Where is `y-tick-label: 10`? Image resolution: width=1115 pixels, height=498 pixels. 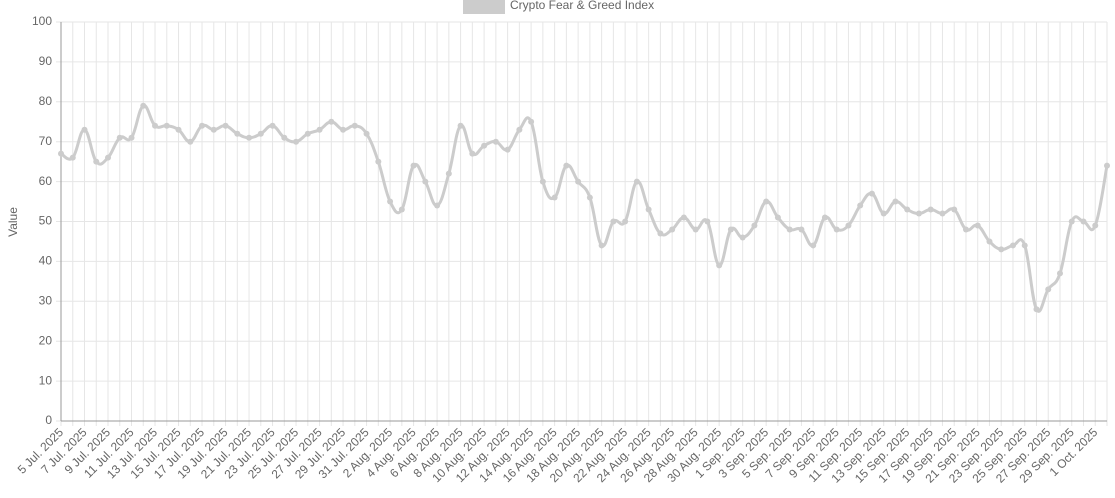 y-tick-label: 10 is located at coordinates (46, 380).